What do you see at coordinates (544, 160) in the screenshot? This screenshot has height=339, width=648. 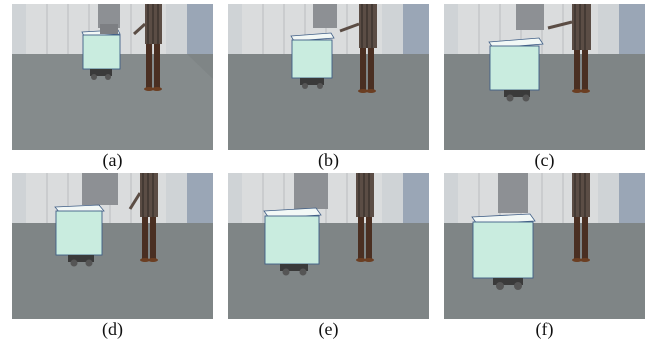 I see `caption-c: (c)` at bounding box center [544, 160].